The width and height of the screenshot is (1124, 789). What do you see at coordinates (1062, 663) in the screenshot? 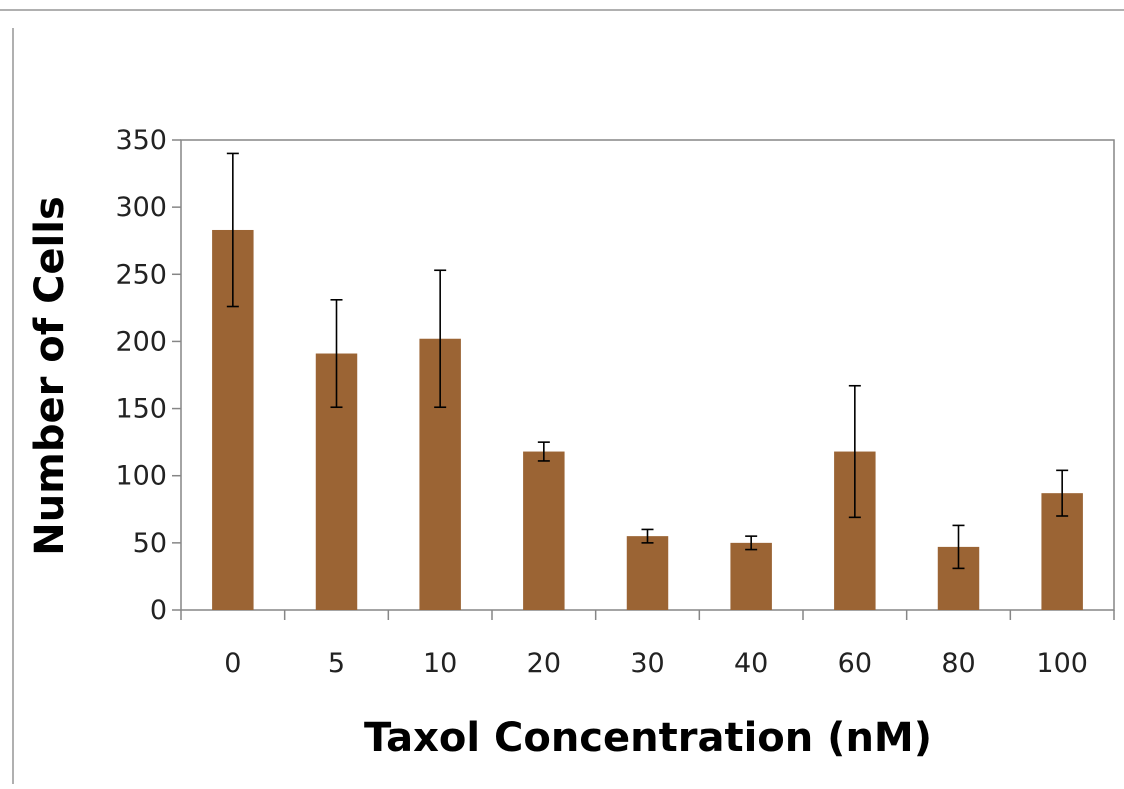
I see `x-tick-label: 100` at bounding box center [1062, 663].